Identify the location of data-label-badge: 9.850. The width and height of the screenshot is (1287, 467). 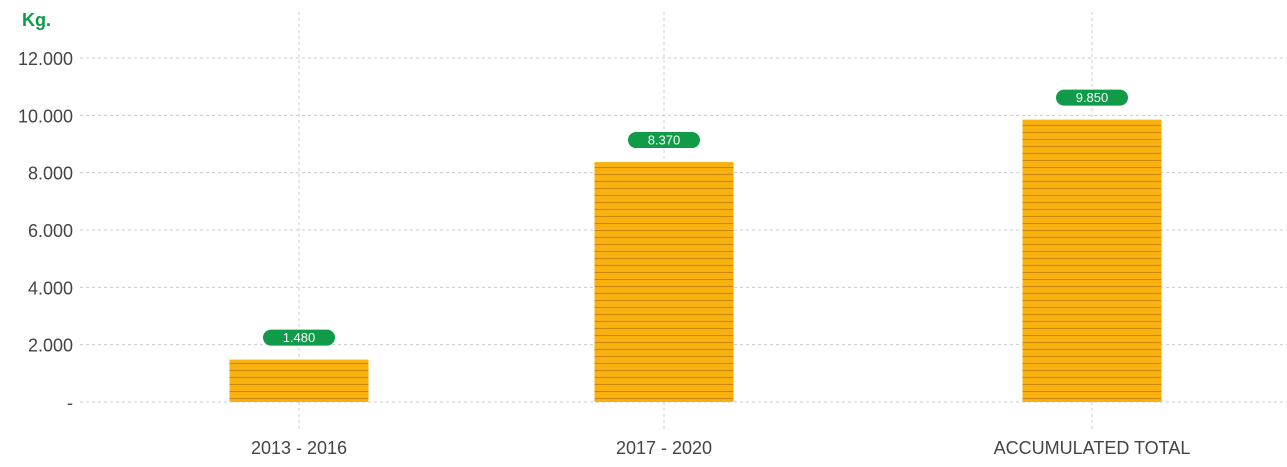
(1092, 97).